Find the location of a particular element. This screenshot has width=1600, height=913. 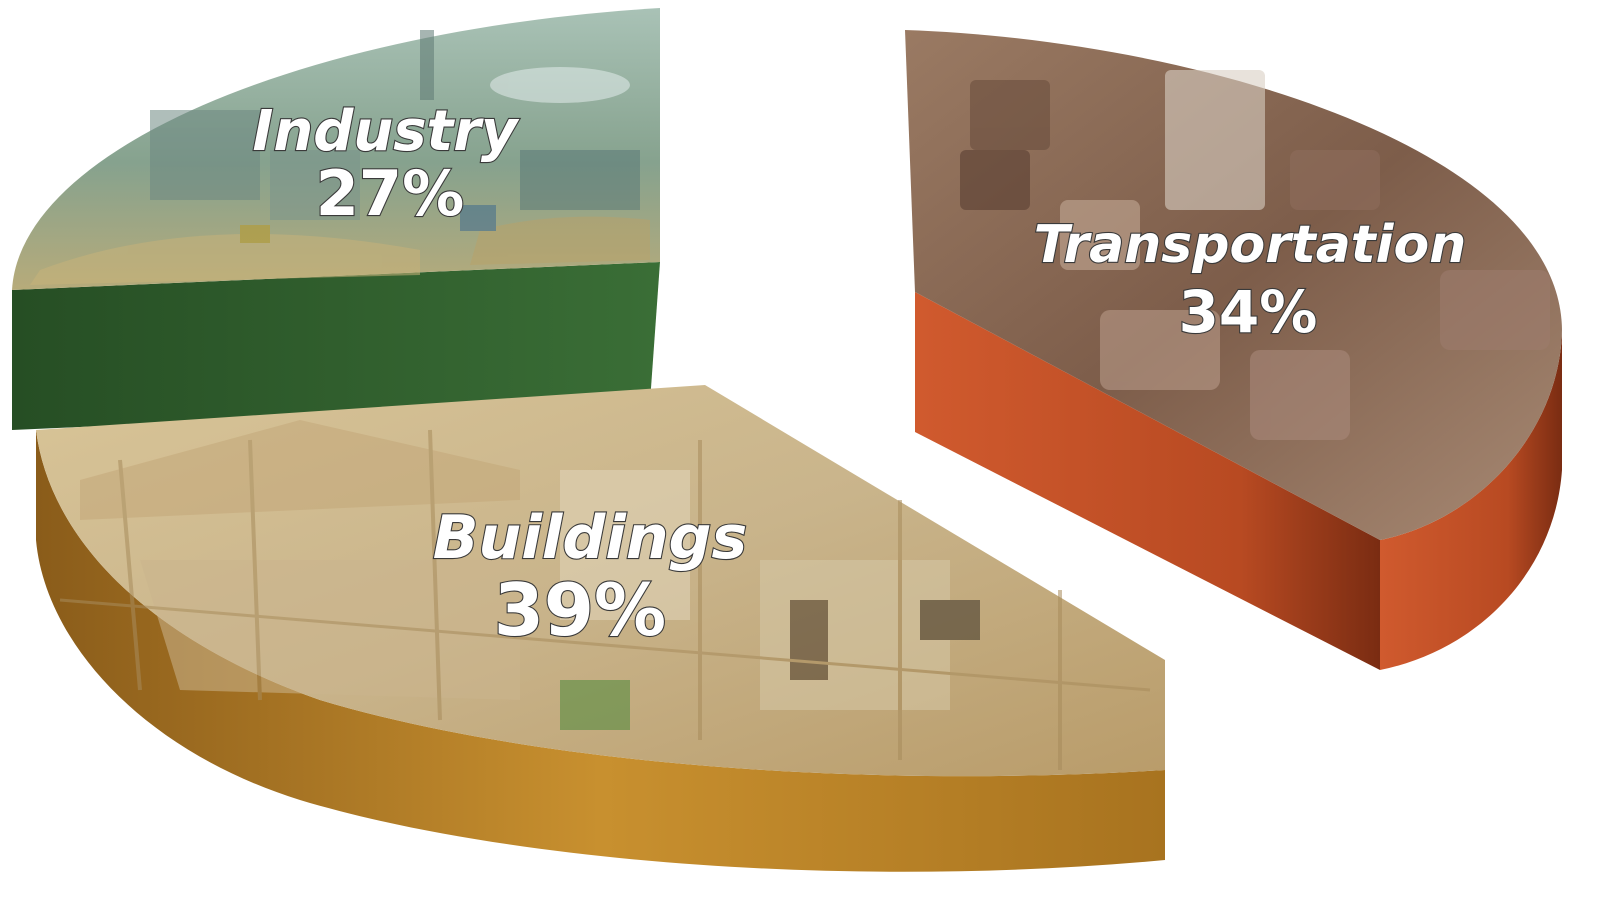

industry-label: Industry is located at coordinates (386, 131).